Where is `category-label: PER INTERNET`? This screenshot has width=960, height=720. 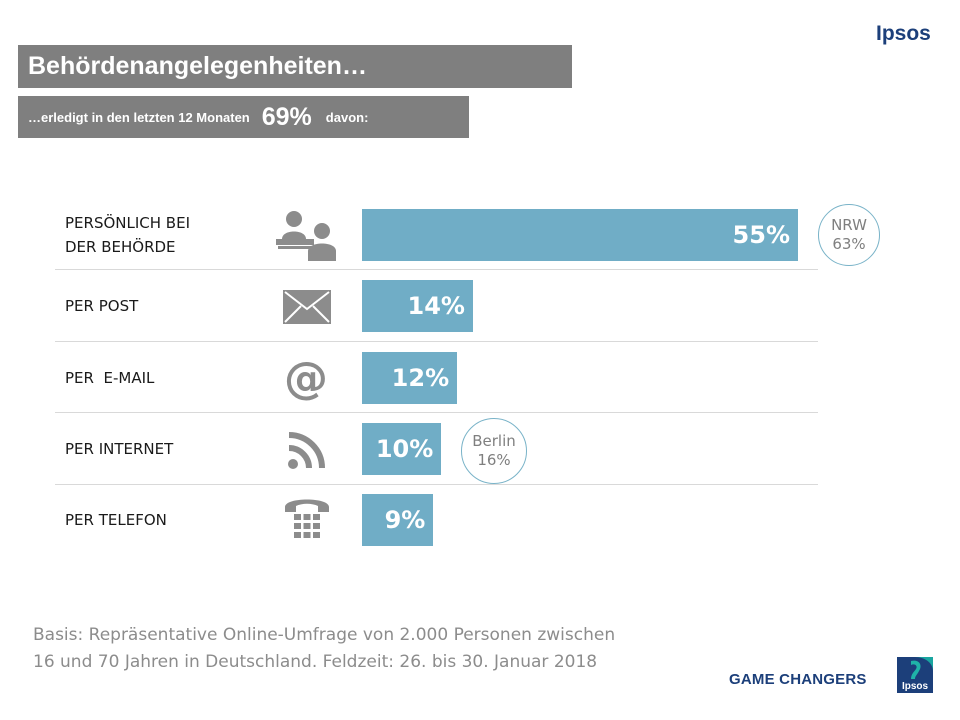
category-label: PER INTERNET is located at coordinates (160, 449).